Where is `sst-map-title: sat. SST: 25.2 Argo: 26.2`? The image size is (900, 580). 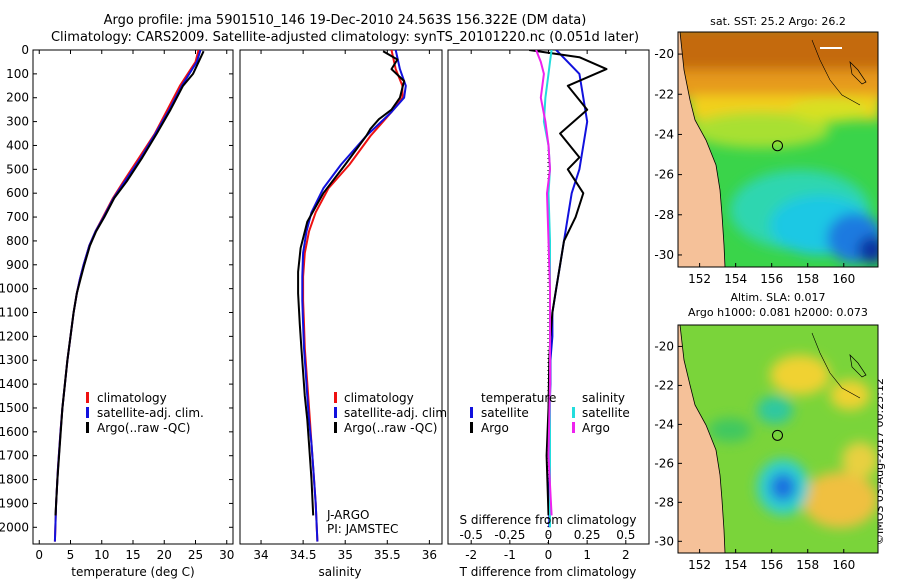
sst-map-title: sat. SST: 25.2 Argo: 26.2 is located at coordinates (778, 21).